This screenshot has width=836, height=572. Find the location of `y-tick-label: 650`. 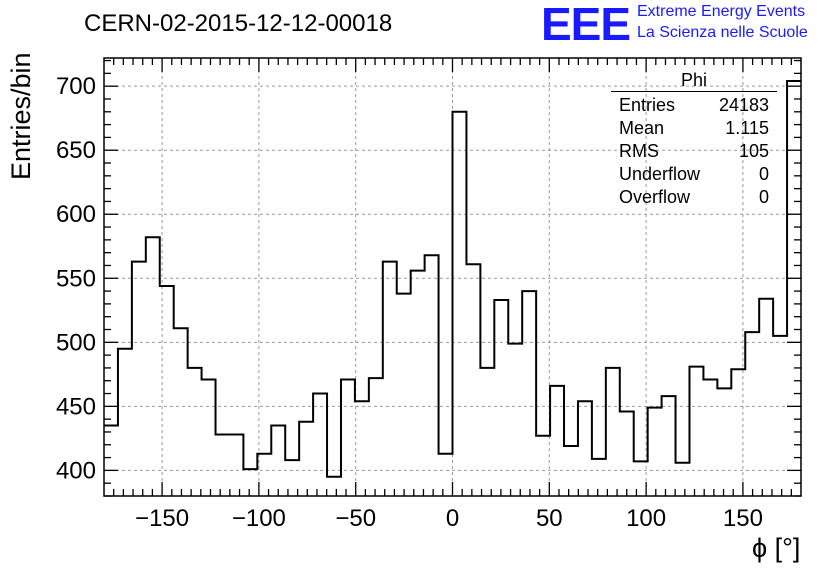

y-tick-label: 650 is located at coordinates (76, 150).